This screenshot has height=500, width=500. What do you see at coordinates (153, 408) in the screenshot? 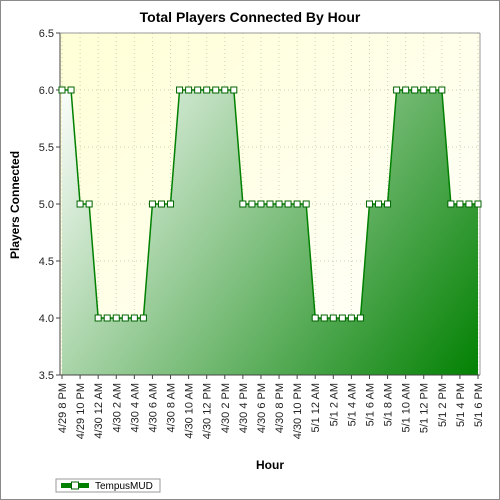
I see `x-tick-label: 4/30 6 AM` at bounding box center [153, 408].